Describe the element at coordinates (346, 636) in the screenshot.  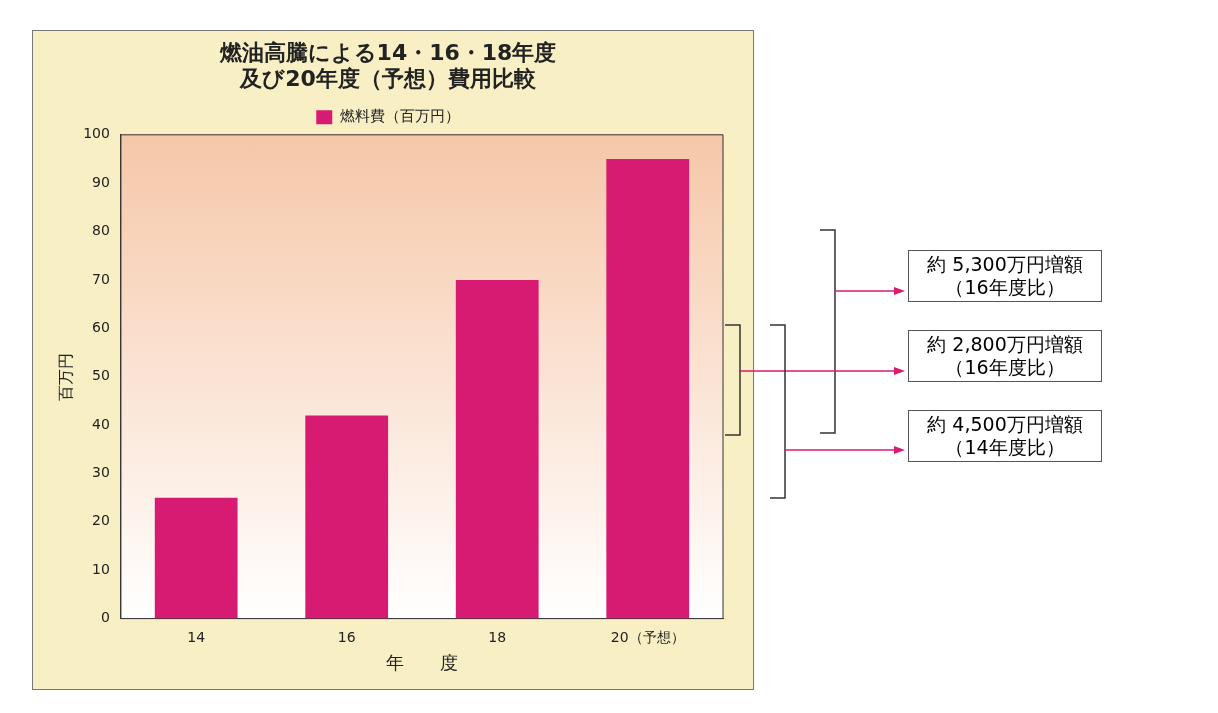
I see `x-tick-label: 16` at that location.